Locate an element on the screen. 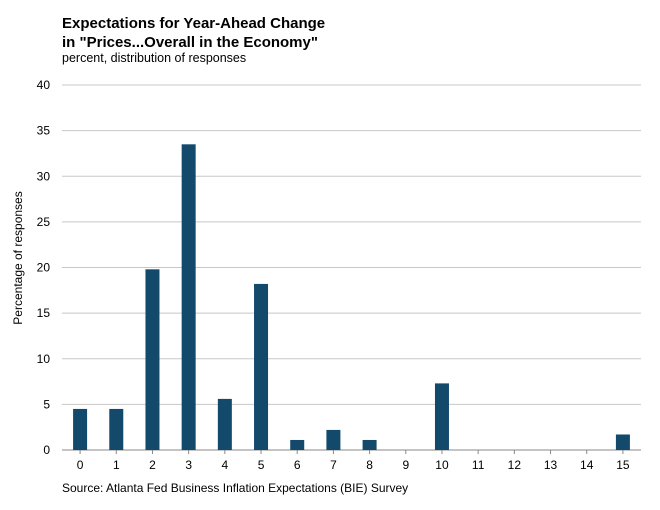 The height and width of the screenshot is (510, 660). x-tick-label: 8 is located at coordinates (369, 465).